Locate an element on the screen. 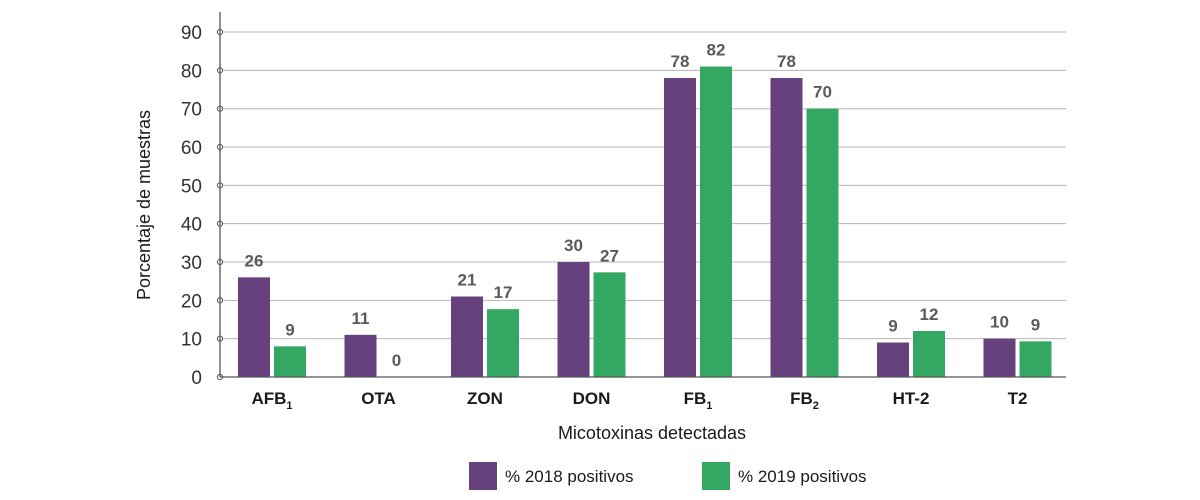 The height and width of the screenshot is (500, 1200). x-tick-label: OTA is located at coordinates (378, 398).